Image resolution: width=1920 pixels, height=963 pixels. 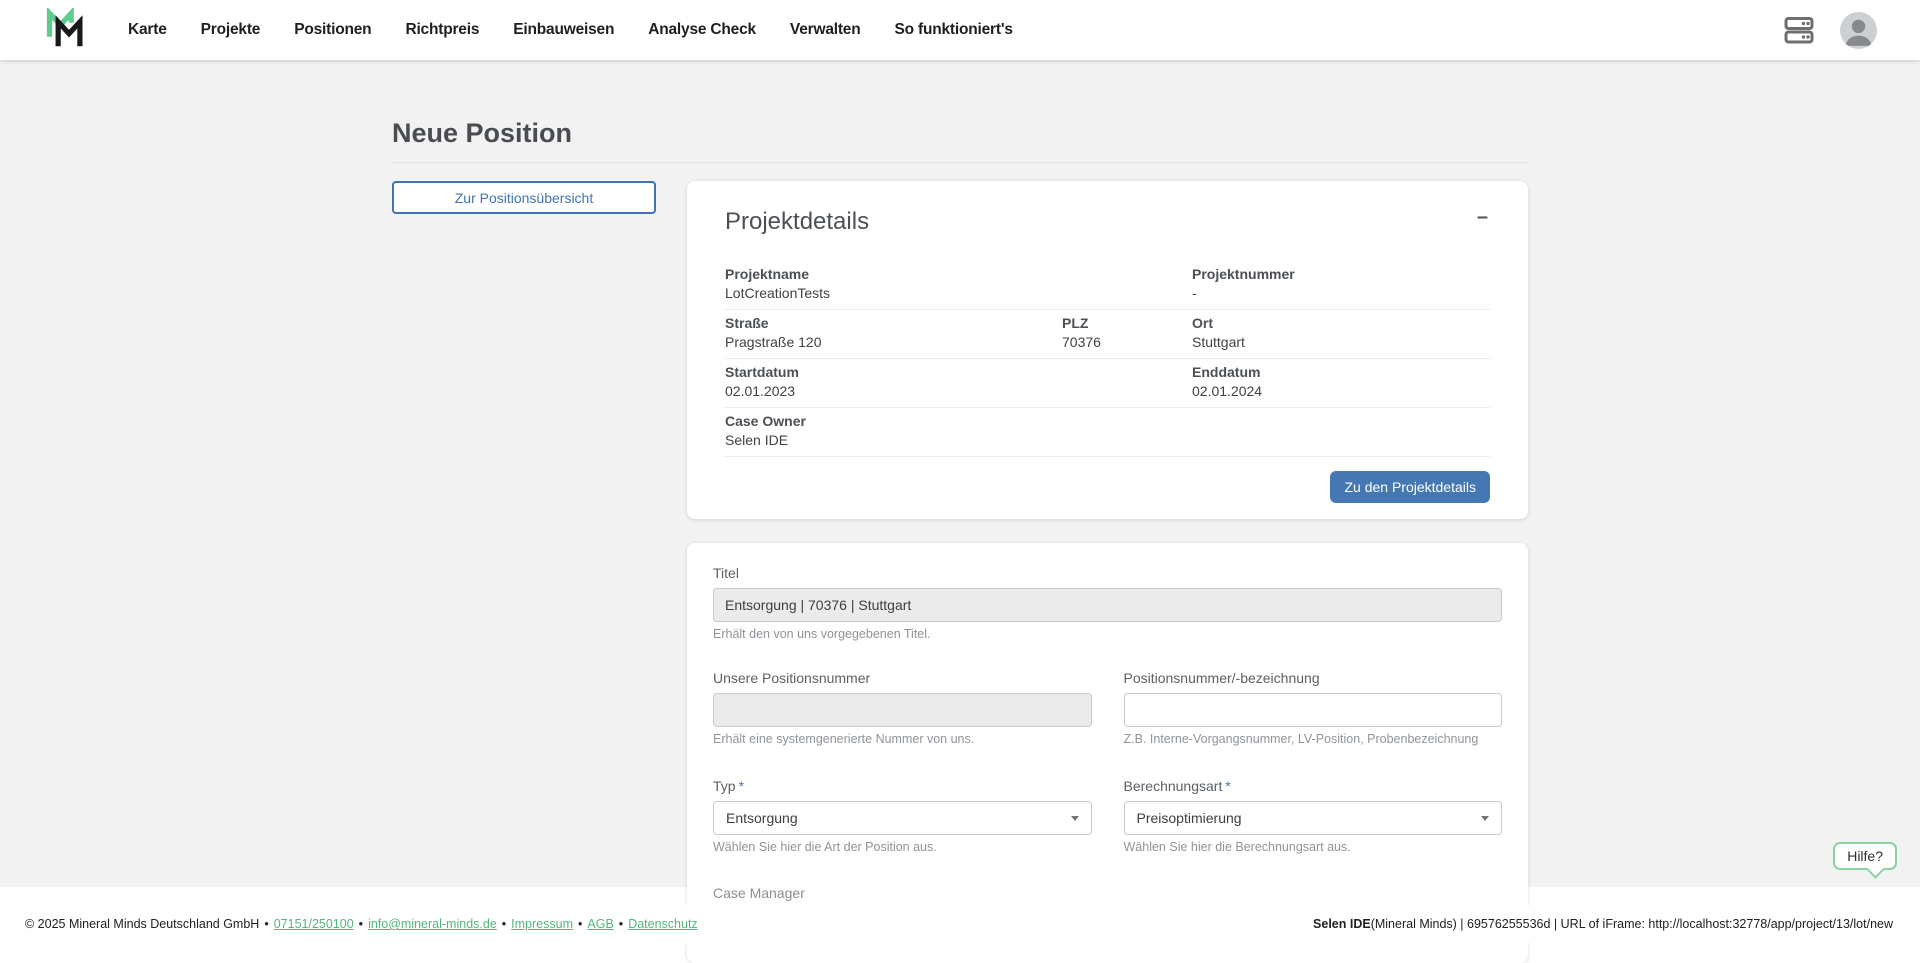 I want to click on nav-item-richtpreis: Richtpreis, so click(x=442, y=29).